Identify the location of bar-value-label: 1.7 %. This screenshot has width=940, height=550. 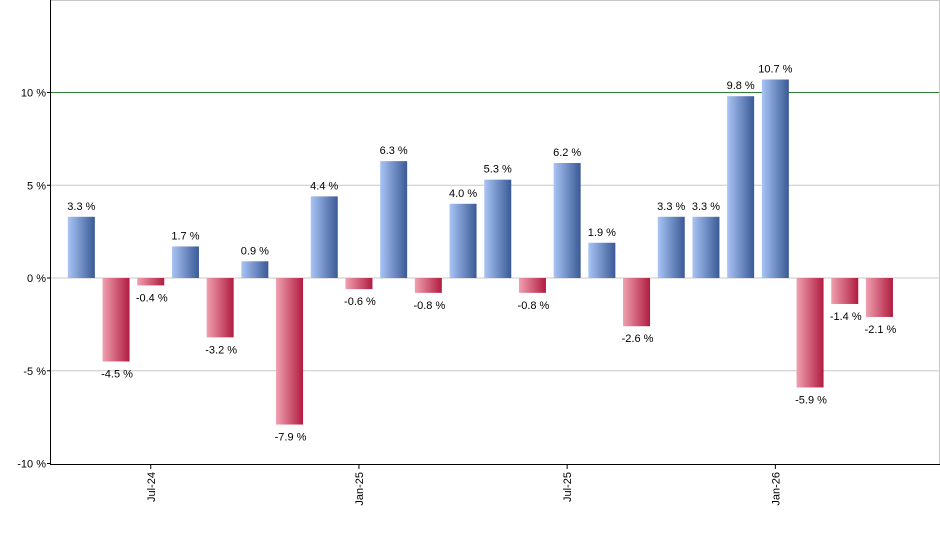
(185, 236).